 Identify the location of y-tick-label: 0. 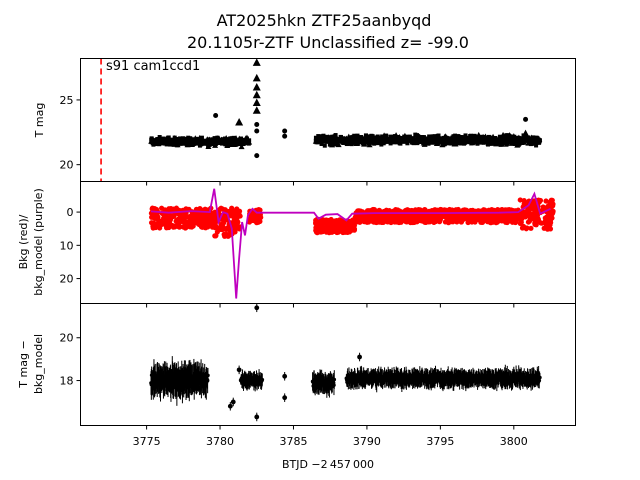
(70, 212).